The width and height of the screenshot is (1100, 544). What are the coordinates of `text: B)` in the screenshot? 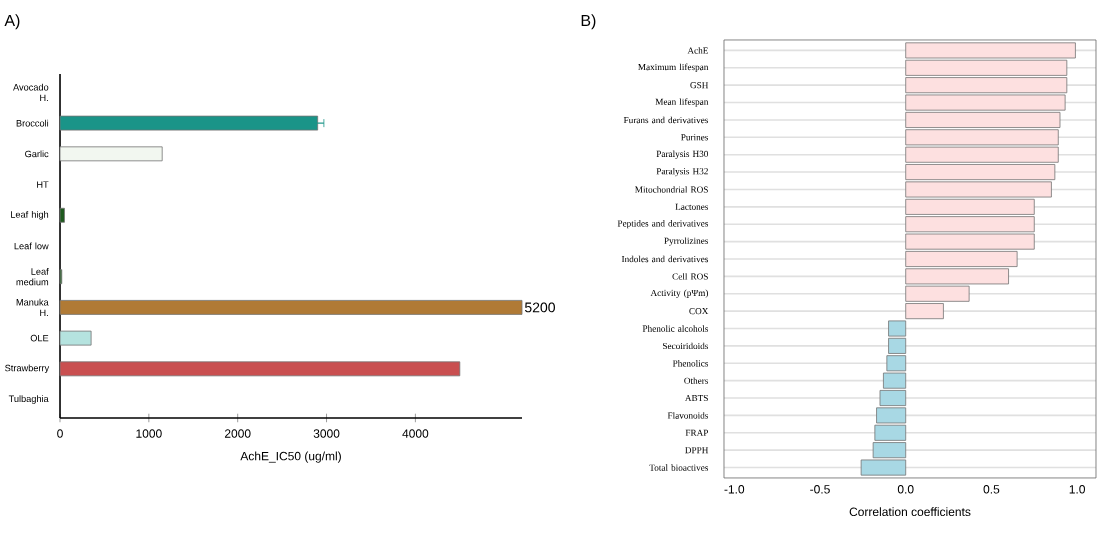 It's located at (588, 22).